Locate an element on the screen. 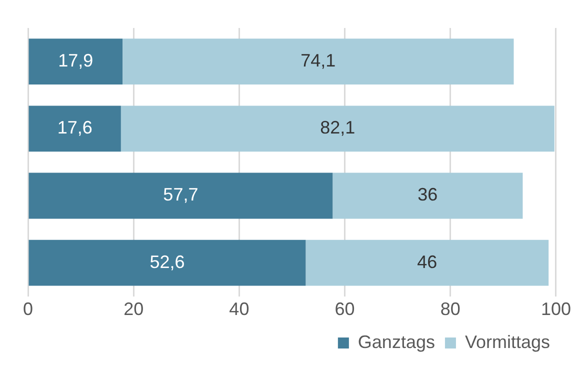  data-label: 82,1 is located at coordinates (338, 128).